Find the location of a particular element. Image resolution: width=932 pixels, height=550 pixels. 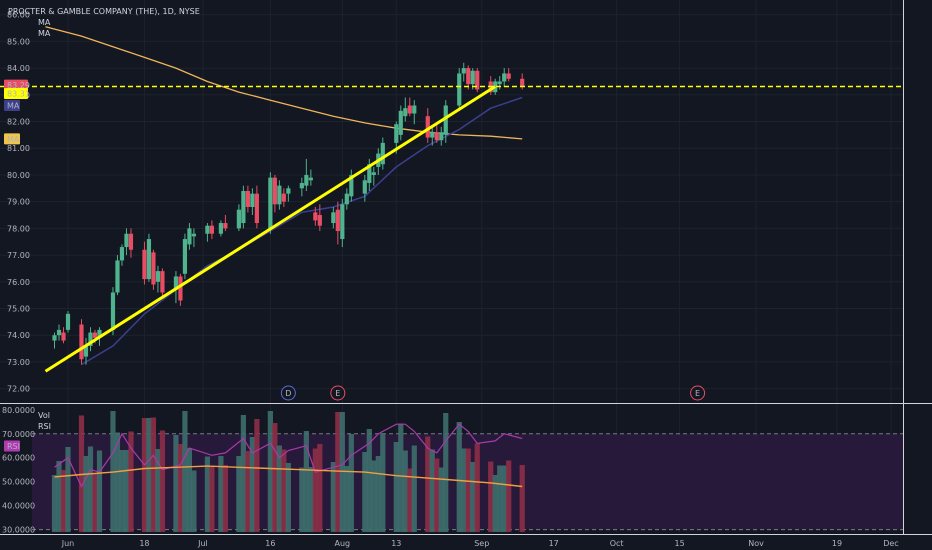

price-tick-label: 79.00 is located at coordinates (18, 202).